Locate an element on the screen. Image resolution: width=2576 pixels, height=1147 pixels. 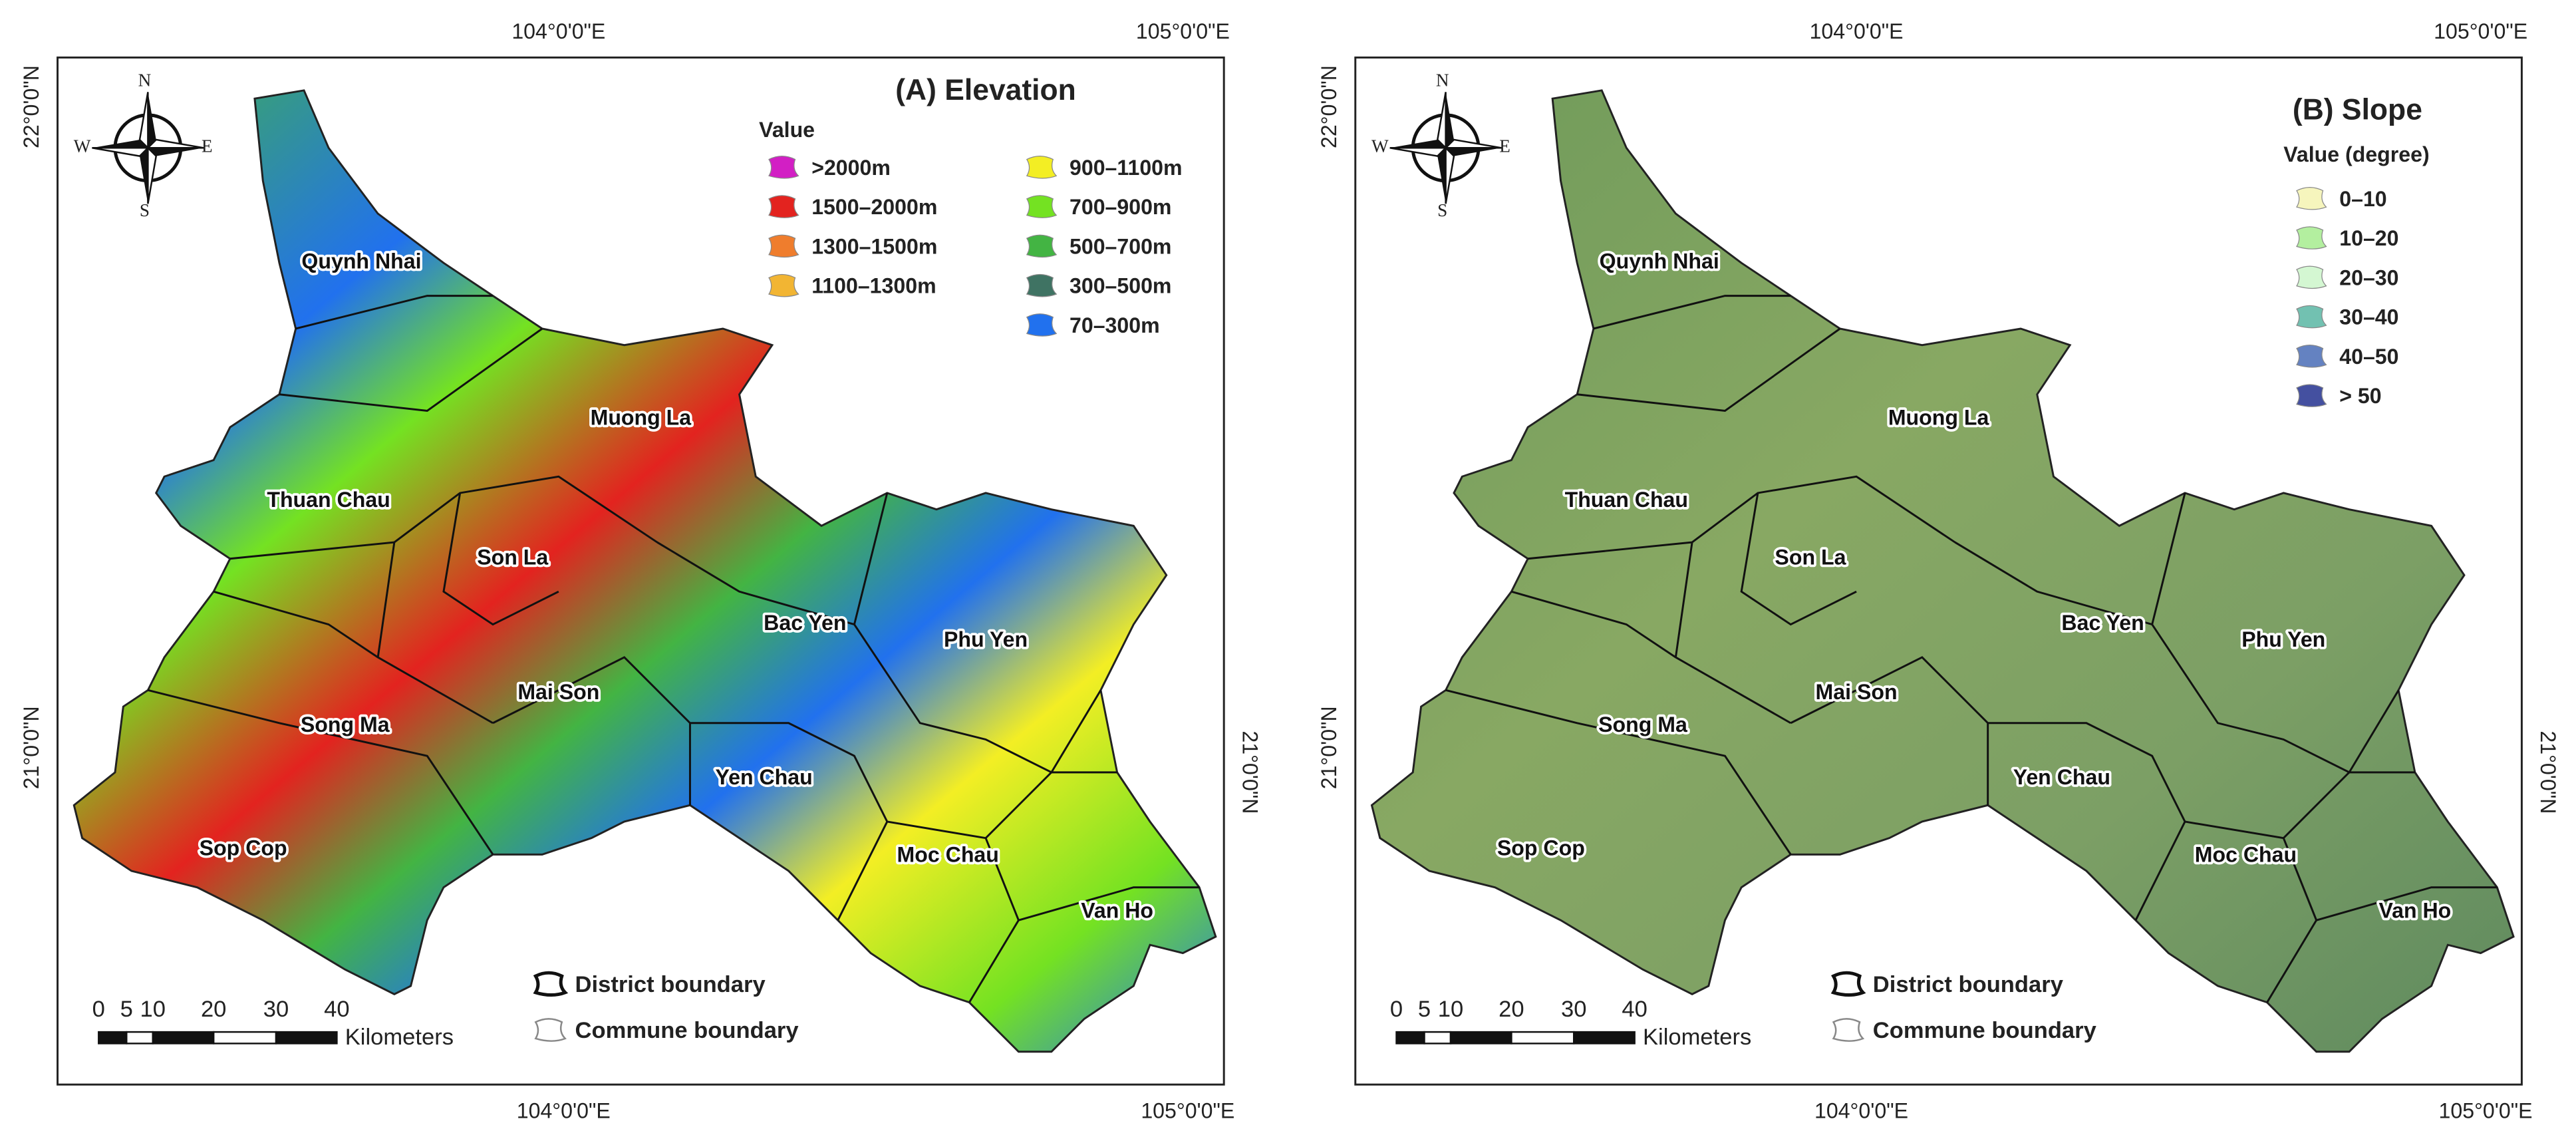
legend-label: 1500–2000m is located at coordinates (874, 207).